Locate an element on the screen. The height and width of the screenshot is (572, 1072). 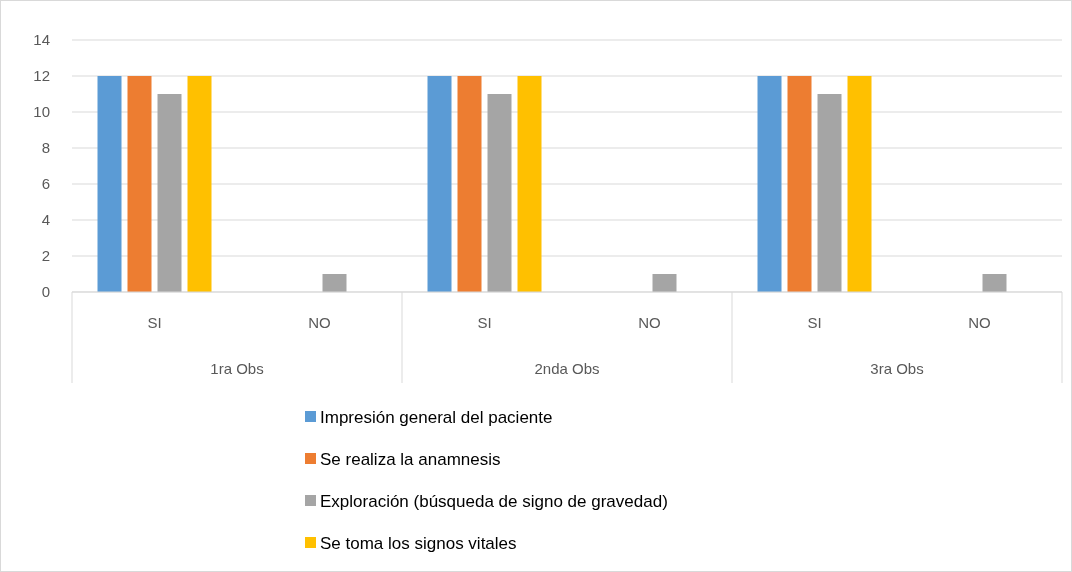
legend-label: Exploración (búsqueda de signo de gravedad) is located at coordinates (494, 501).